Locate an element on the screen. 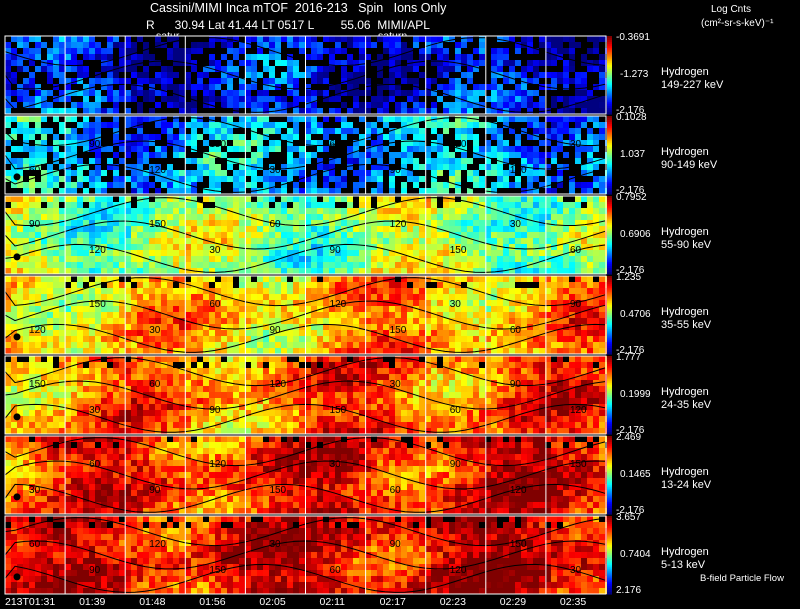  colorbar-segment is located at coordinates (609, 39).